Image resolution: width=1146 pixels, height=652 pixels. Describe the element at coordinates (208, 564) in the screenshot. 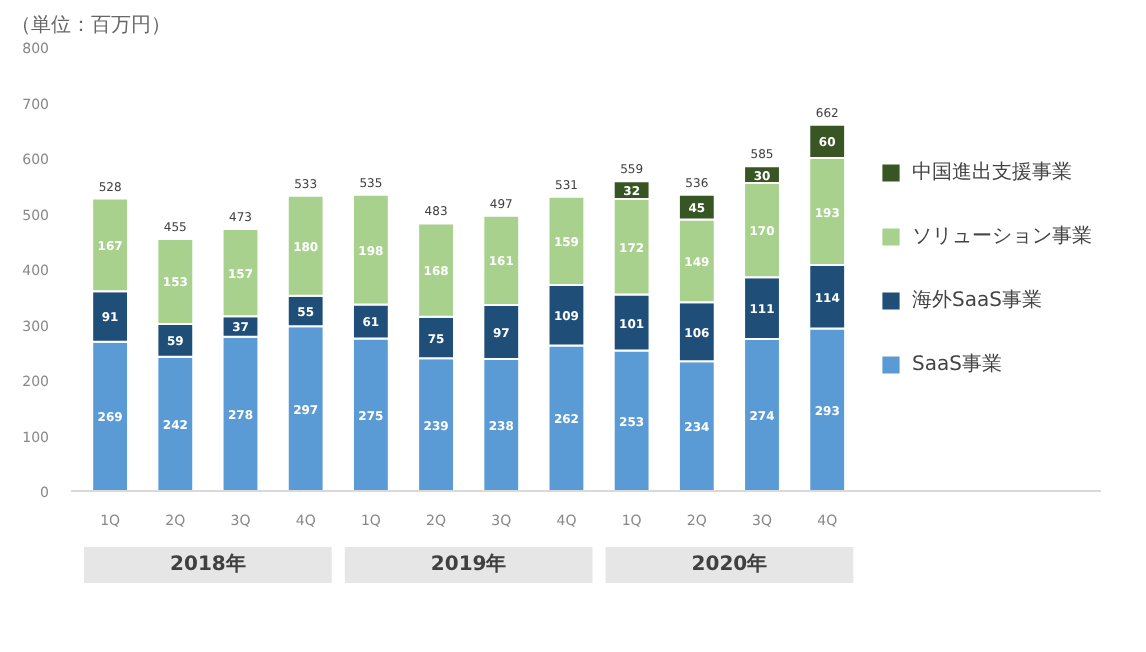

I see `text: 2018年` at that location.